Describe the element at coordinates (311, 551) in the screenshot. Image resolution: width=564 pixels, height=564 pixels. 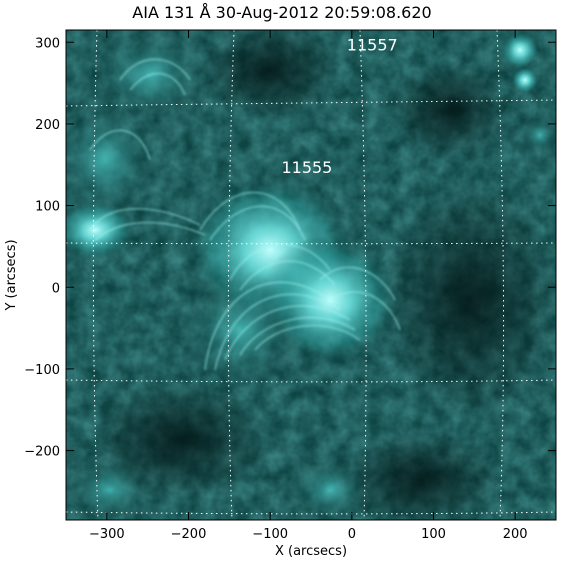
I see `x-axis-label: X (arcsecs)` at that location.